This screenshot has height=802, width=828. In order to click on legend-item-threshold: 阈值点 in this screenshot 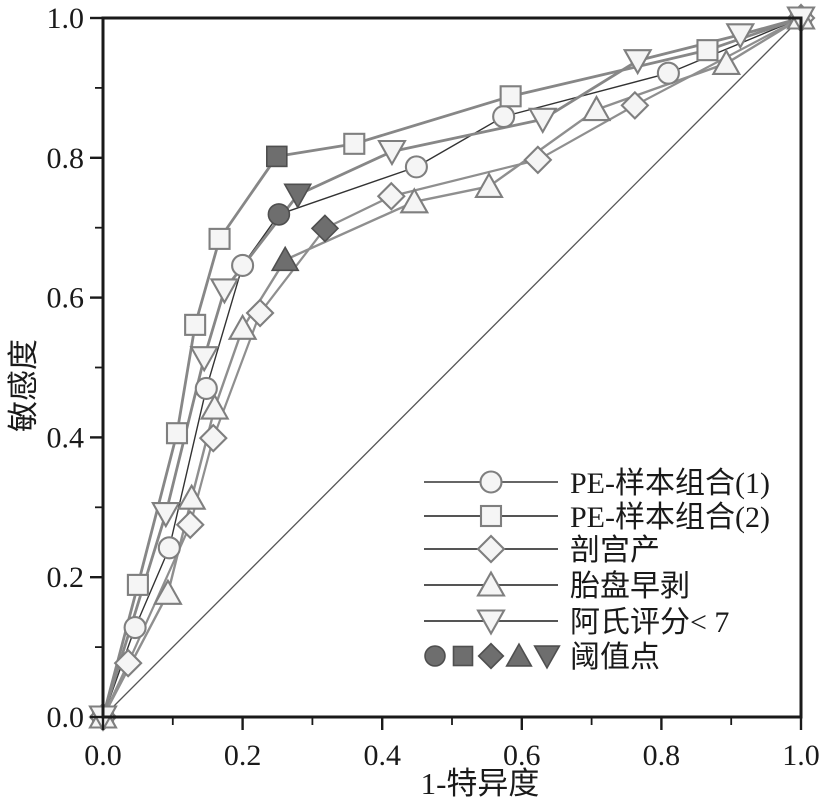, I will do `click(542, 657)`.